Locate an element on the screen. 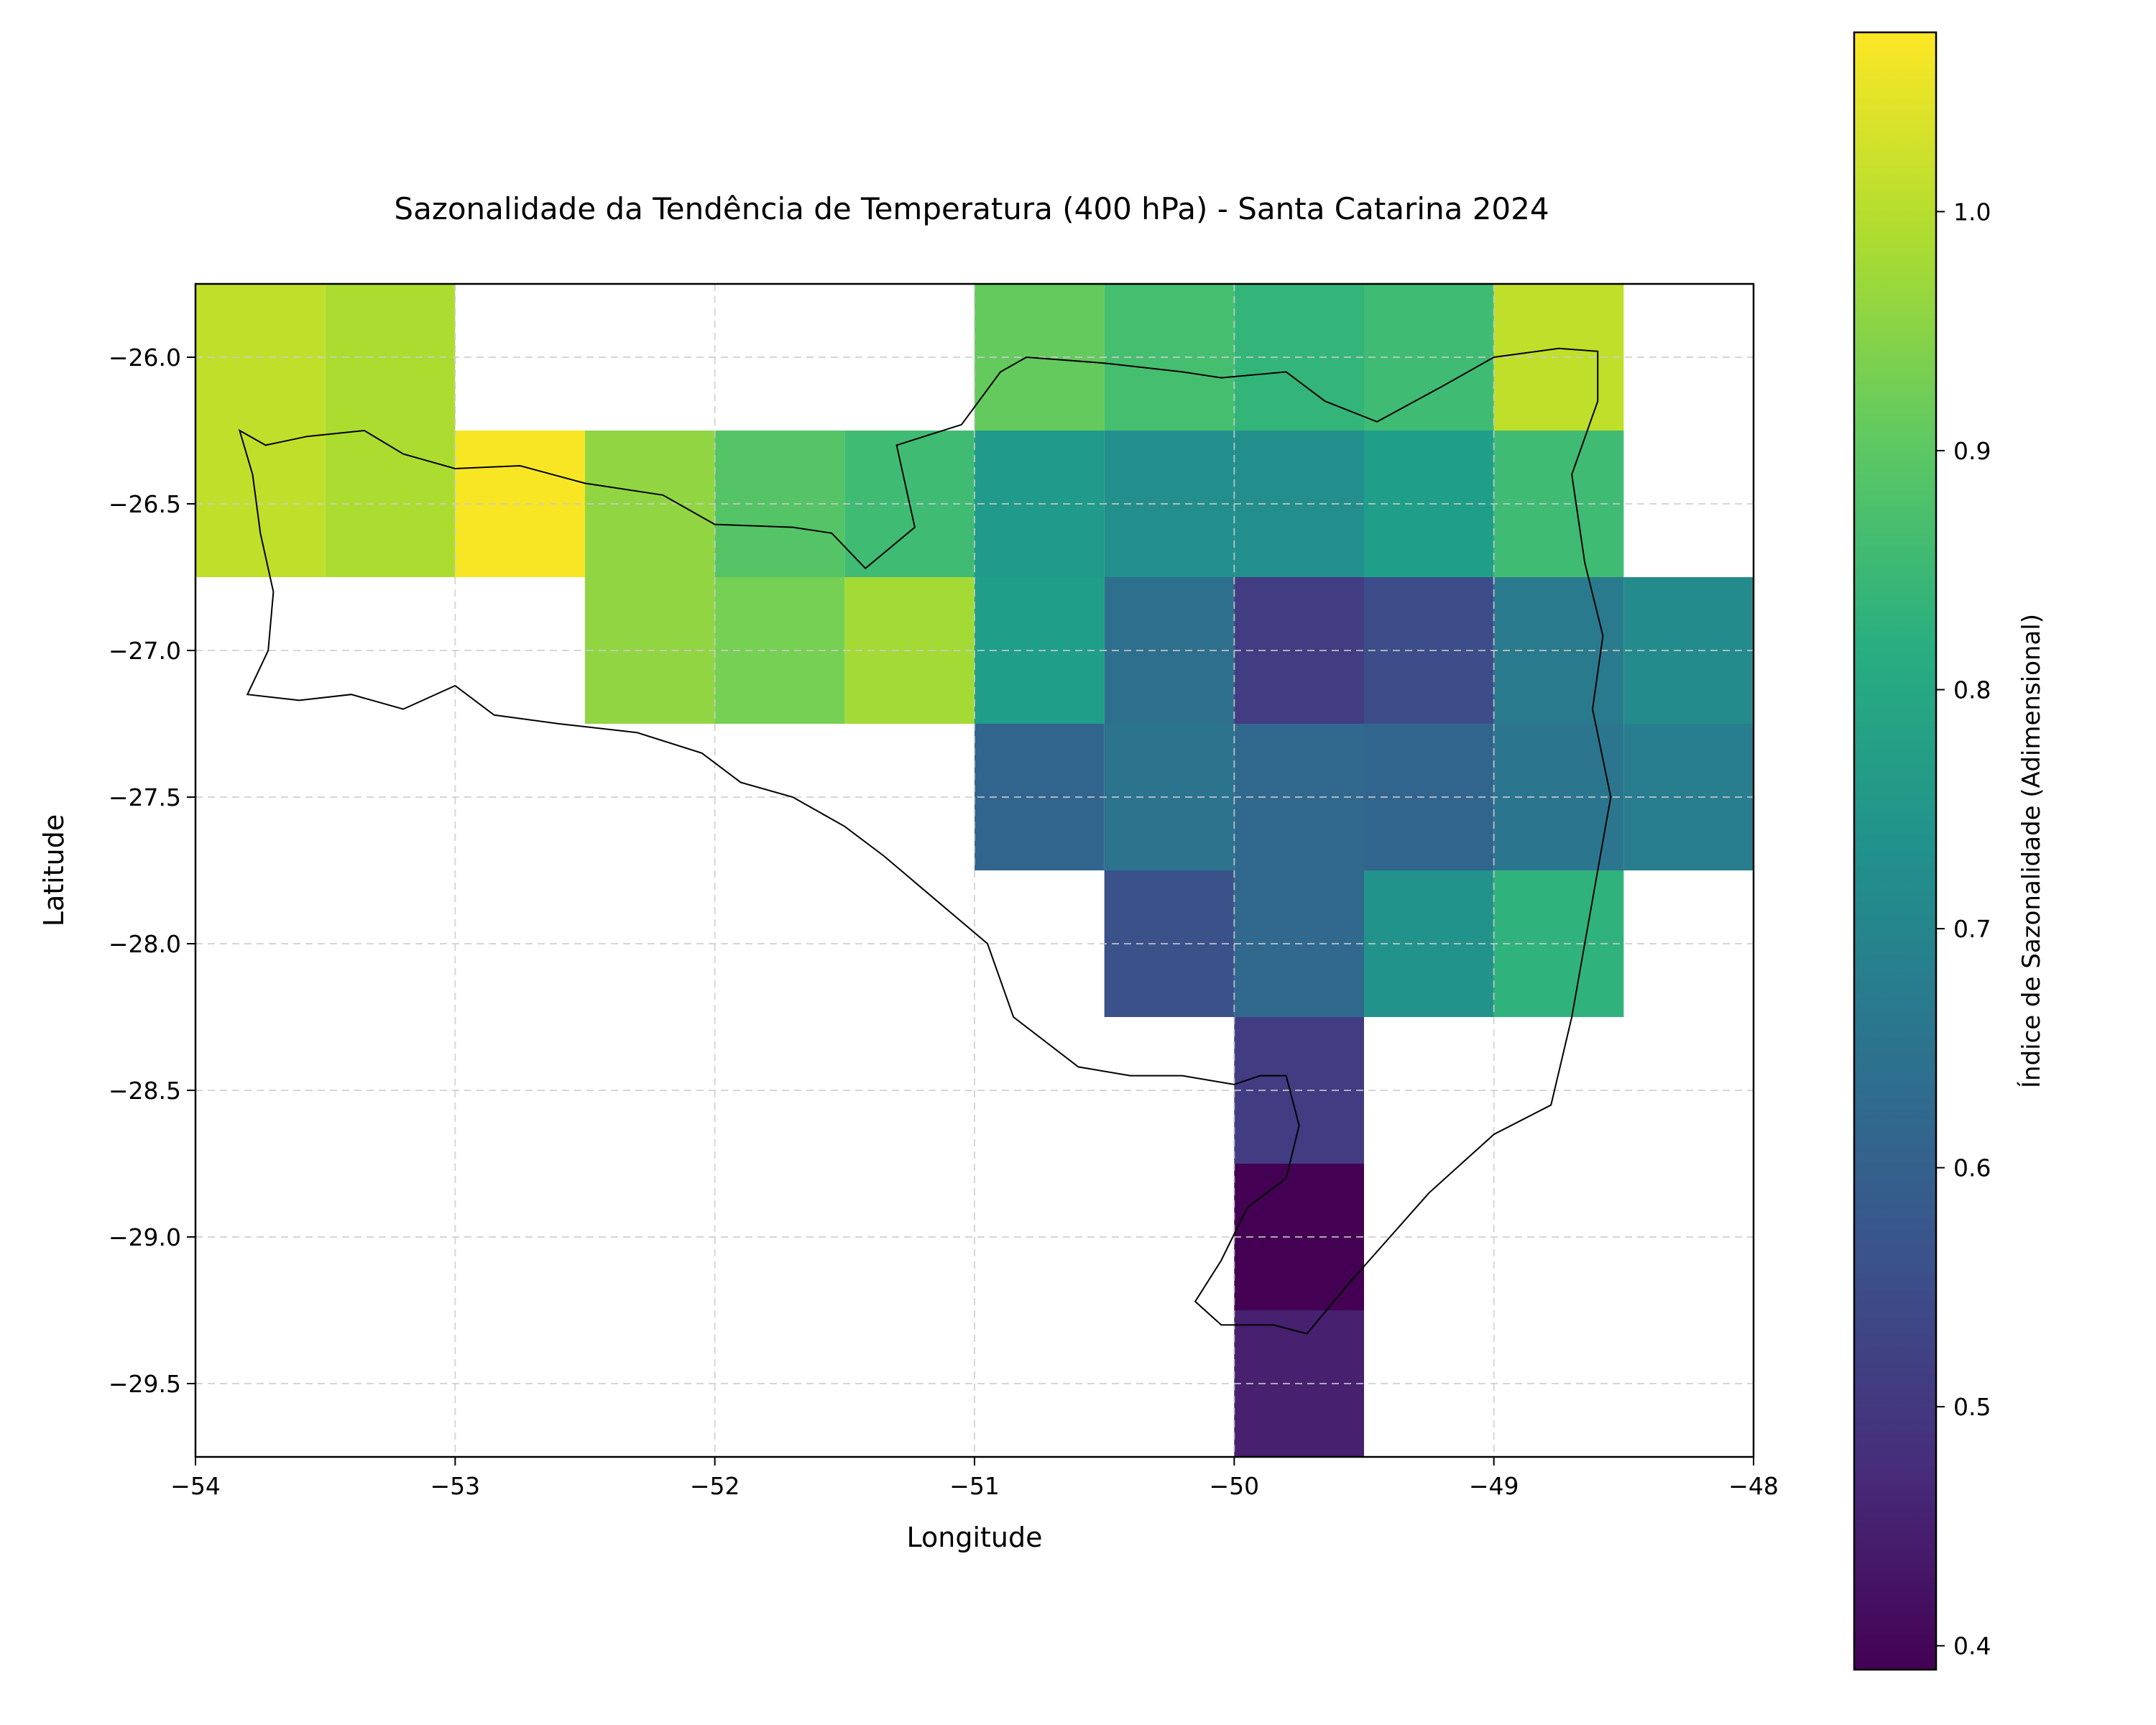  colorbar-tick-label: 0.9 is located at coordinates (1972, 451).